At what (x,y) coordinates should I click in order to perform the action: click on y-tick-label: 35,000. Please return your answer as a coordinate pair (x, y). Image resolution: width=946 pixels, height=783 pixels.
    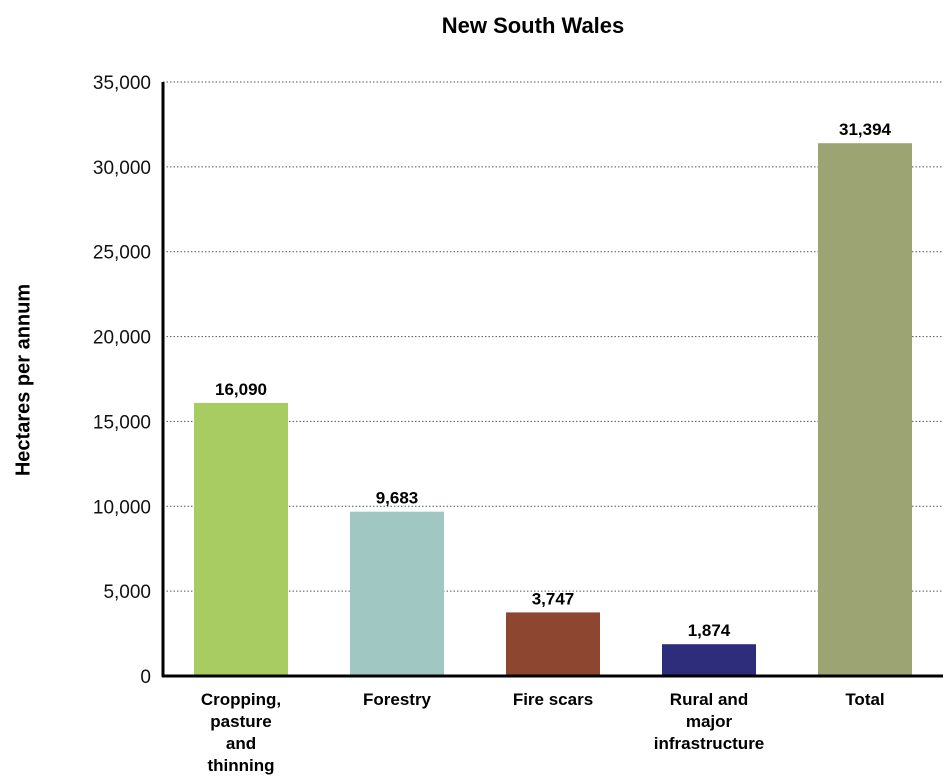
    Looking at the image, I should click on (122, 83).